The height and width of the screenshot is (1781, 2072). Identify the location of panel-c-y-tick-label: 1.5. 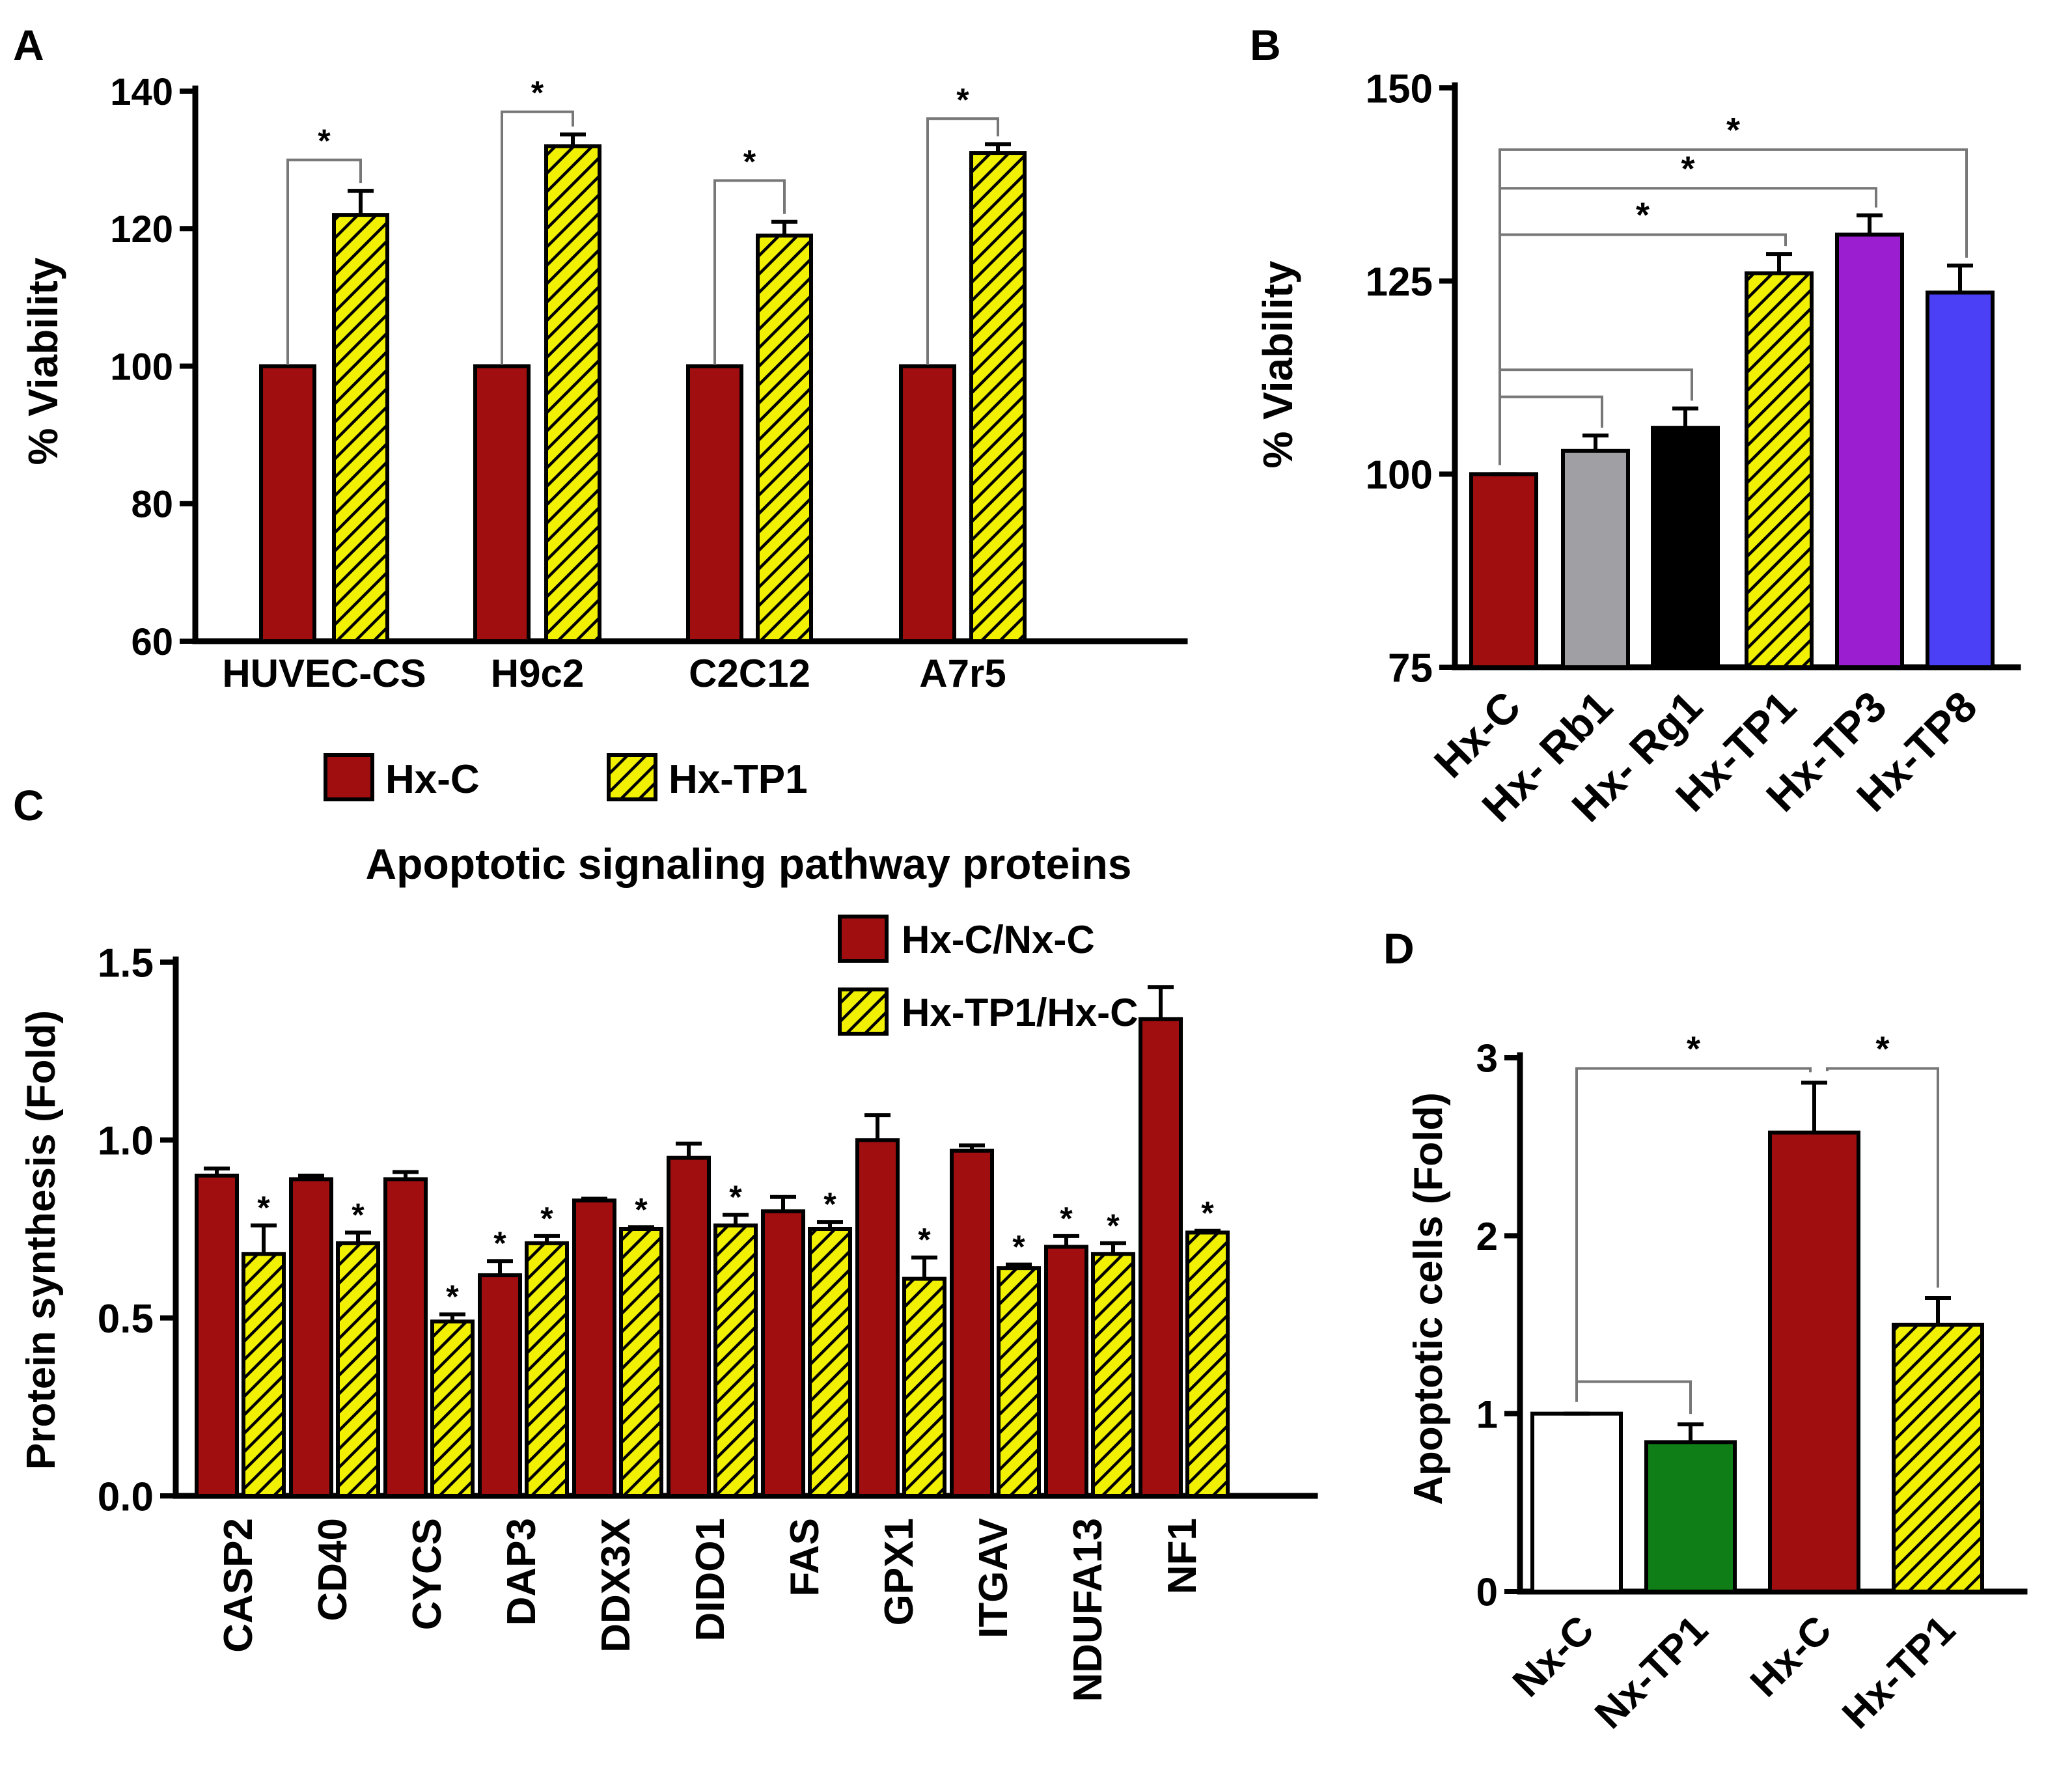
(126, 963).